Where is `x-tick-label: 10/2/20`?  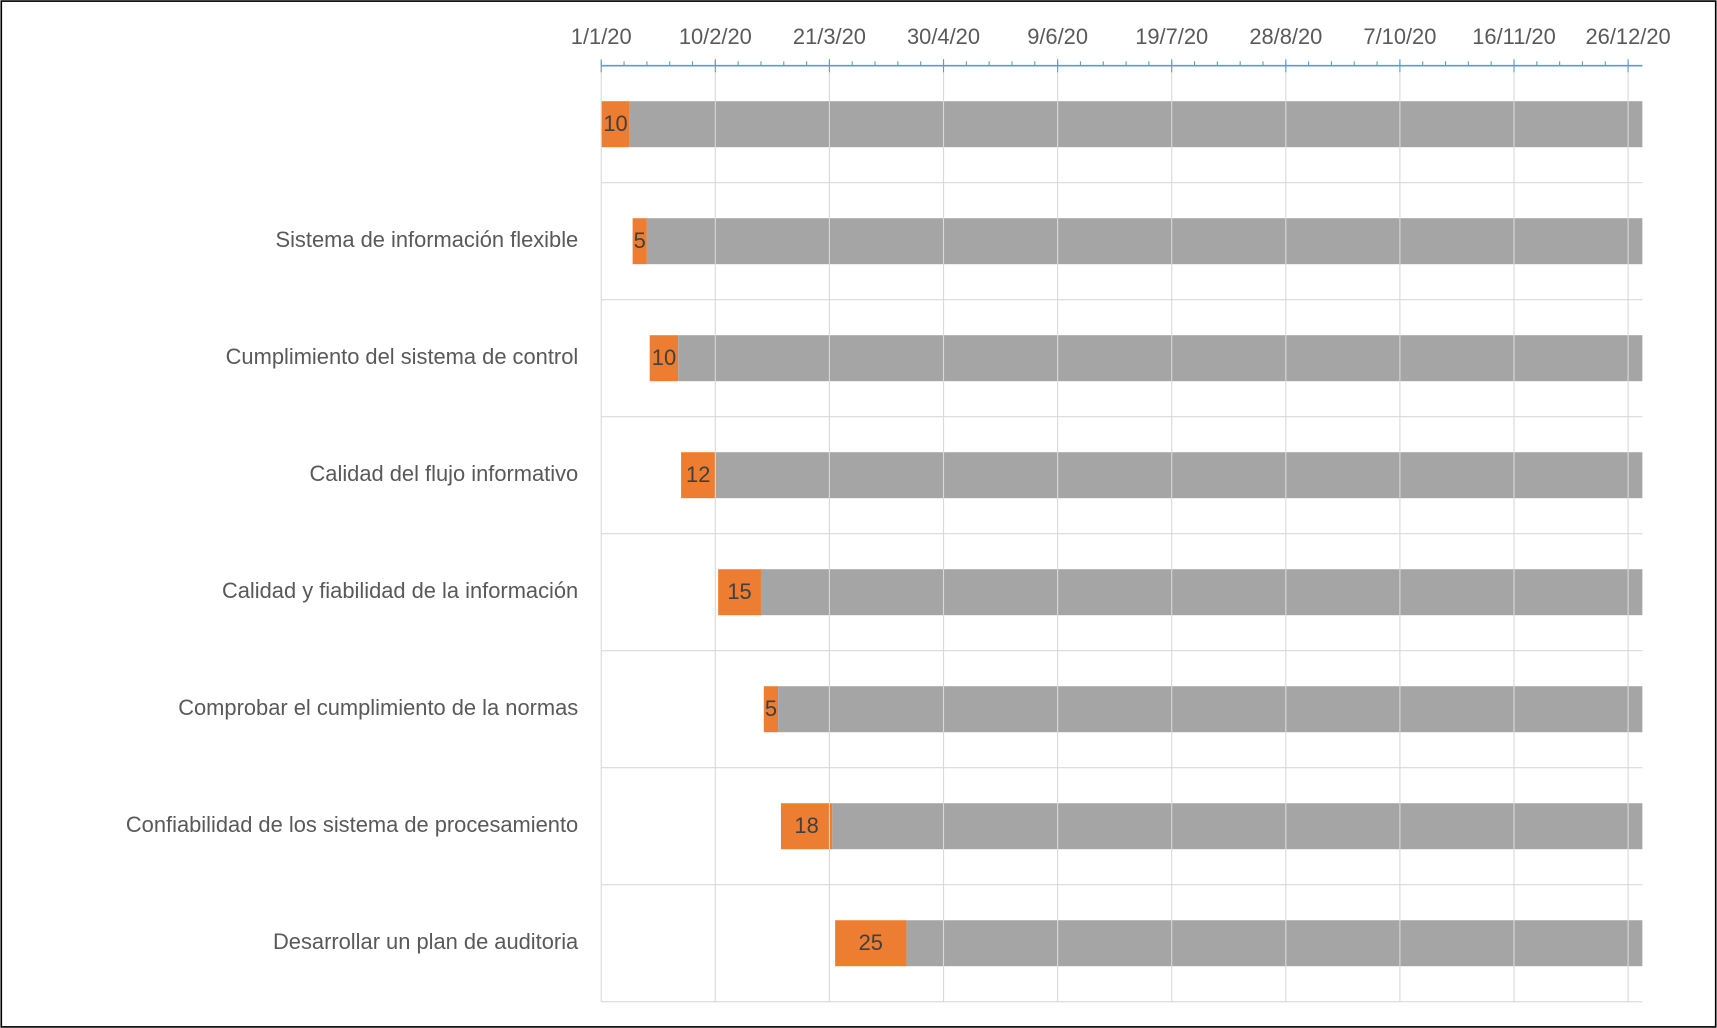
x-tick-label: 10/2/20 is located at coordinates (715, 36).